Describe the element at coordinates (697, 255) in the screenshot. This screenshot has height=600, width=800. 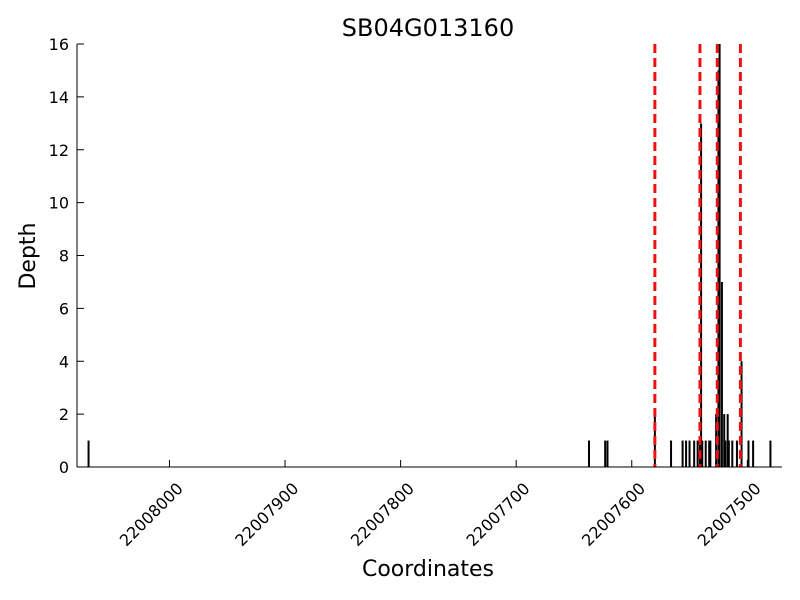
I see `reference-lines` at that location.